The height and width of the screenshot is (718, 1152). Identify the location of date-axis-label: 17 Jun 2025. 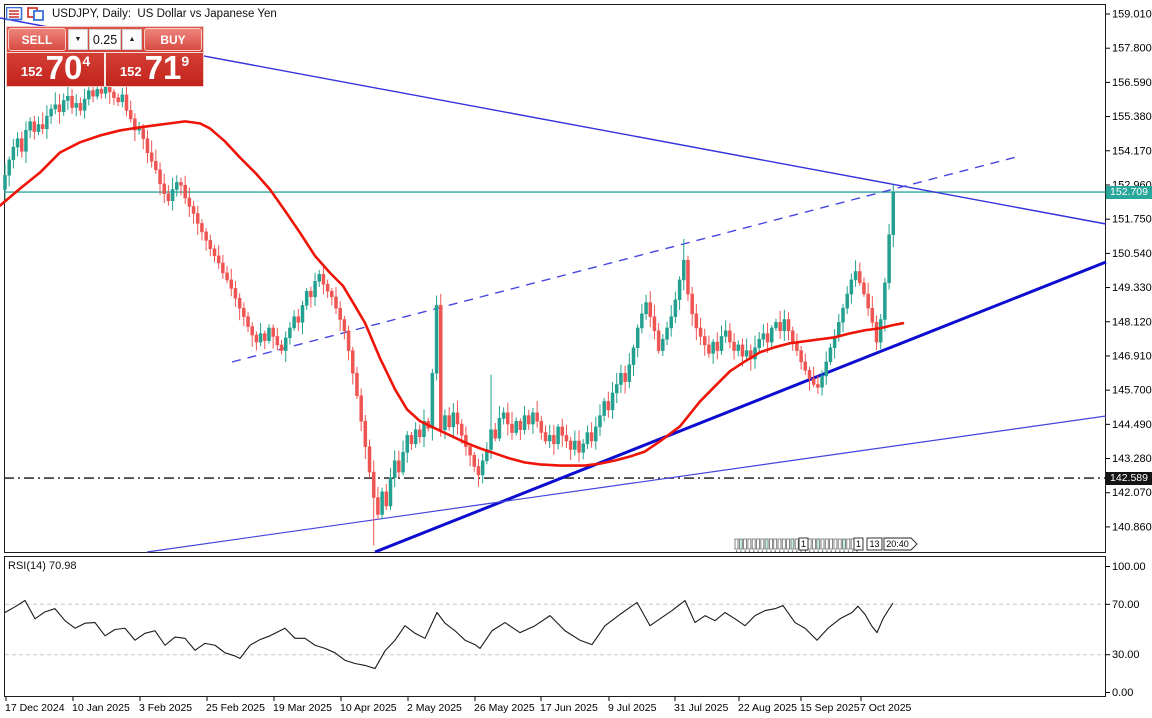
(569, 708).